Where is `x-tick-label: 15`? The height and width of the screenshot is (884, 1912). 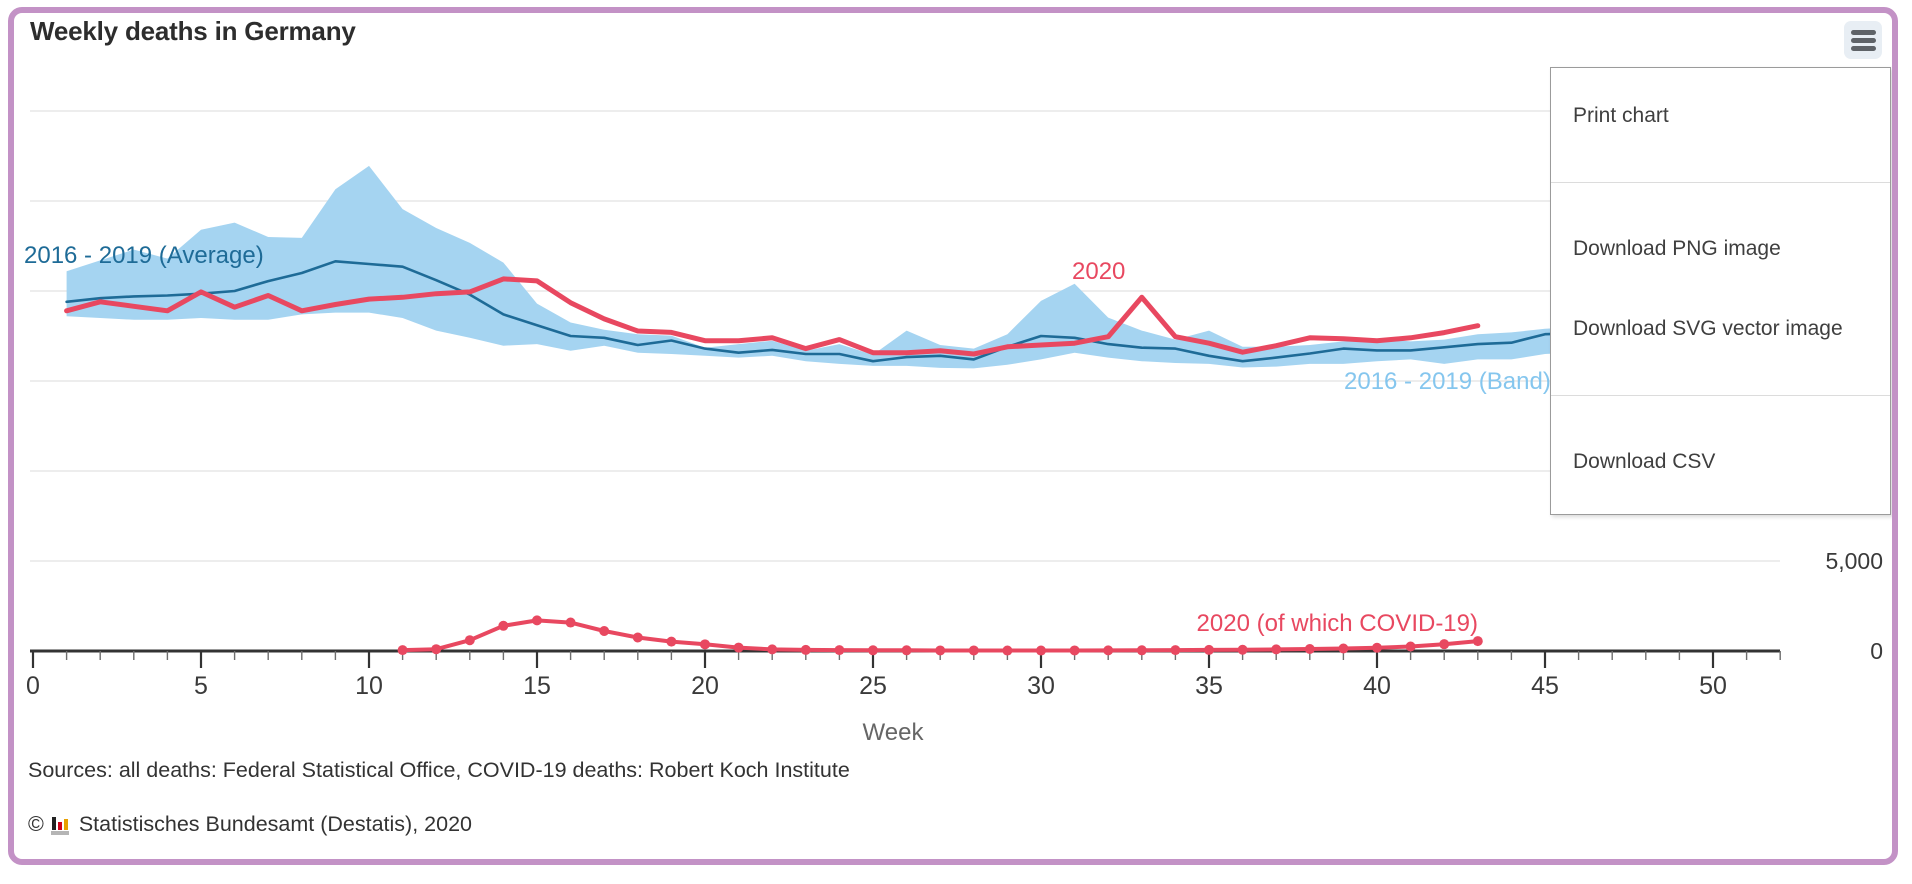
x-tick-label: 15 is located at coordinates (537, 686).